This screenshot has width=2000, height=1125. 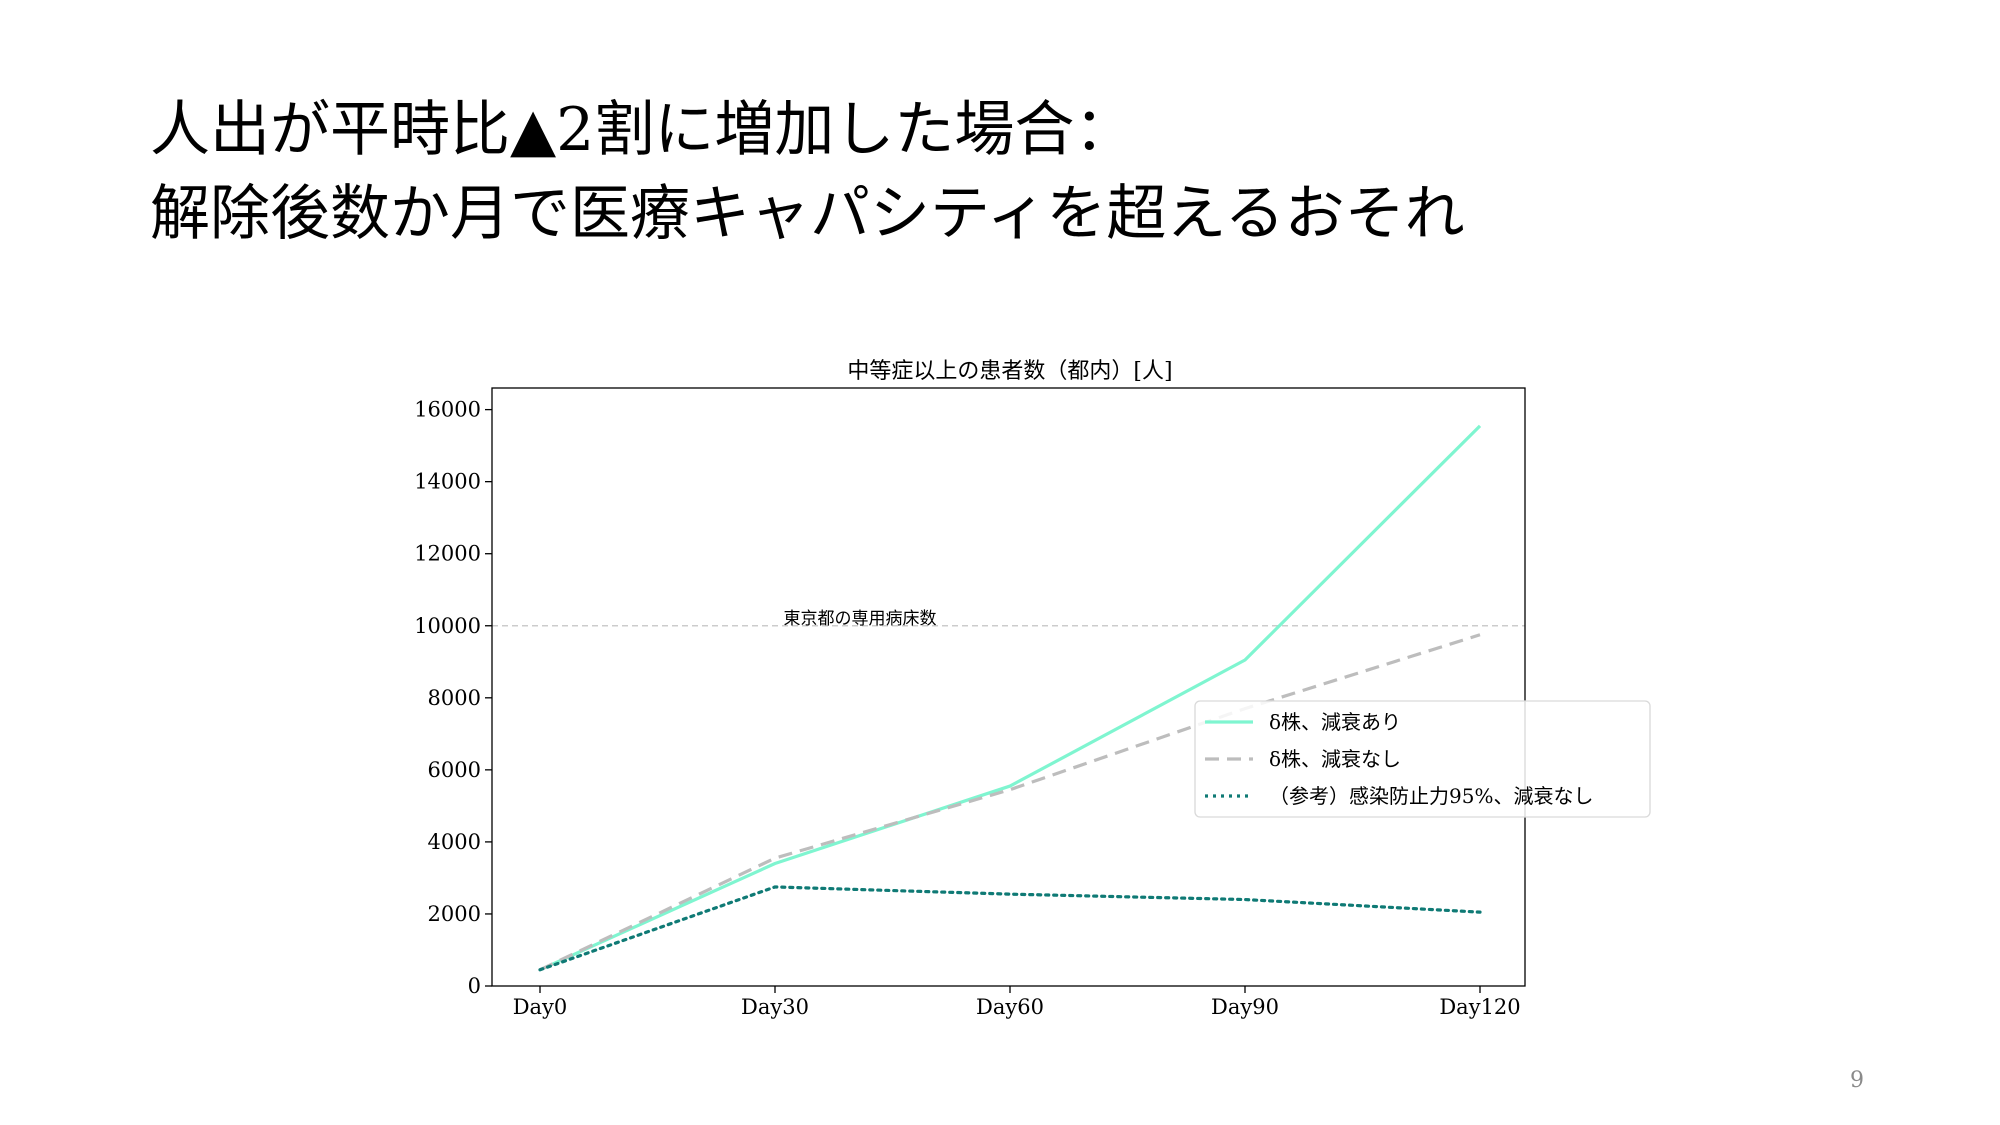 I want to click on y-tick-label: 16000, so click(x=447, y=410).